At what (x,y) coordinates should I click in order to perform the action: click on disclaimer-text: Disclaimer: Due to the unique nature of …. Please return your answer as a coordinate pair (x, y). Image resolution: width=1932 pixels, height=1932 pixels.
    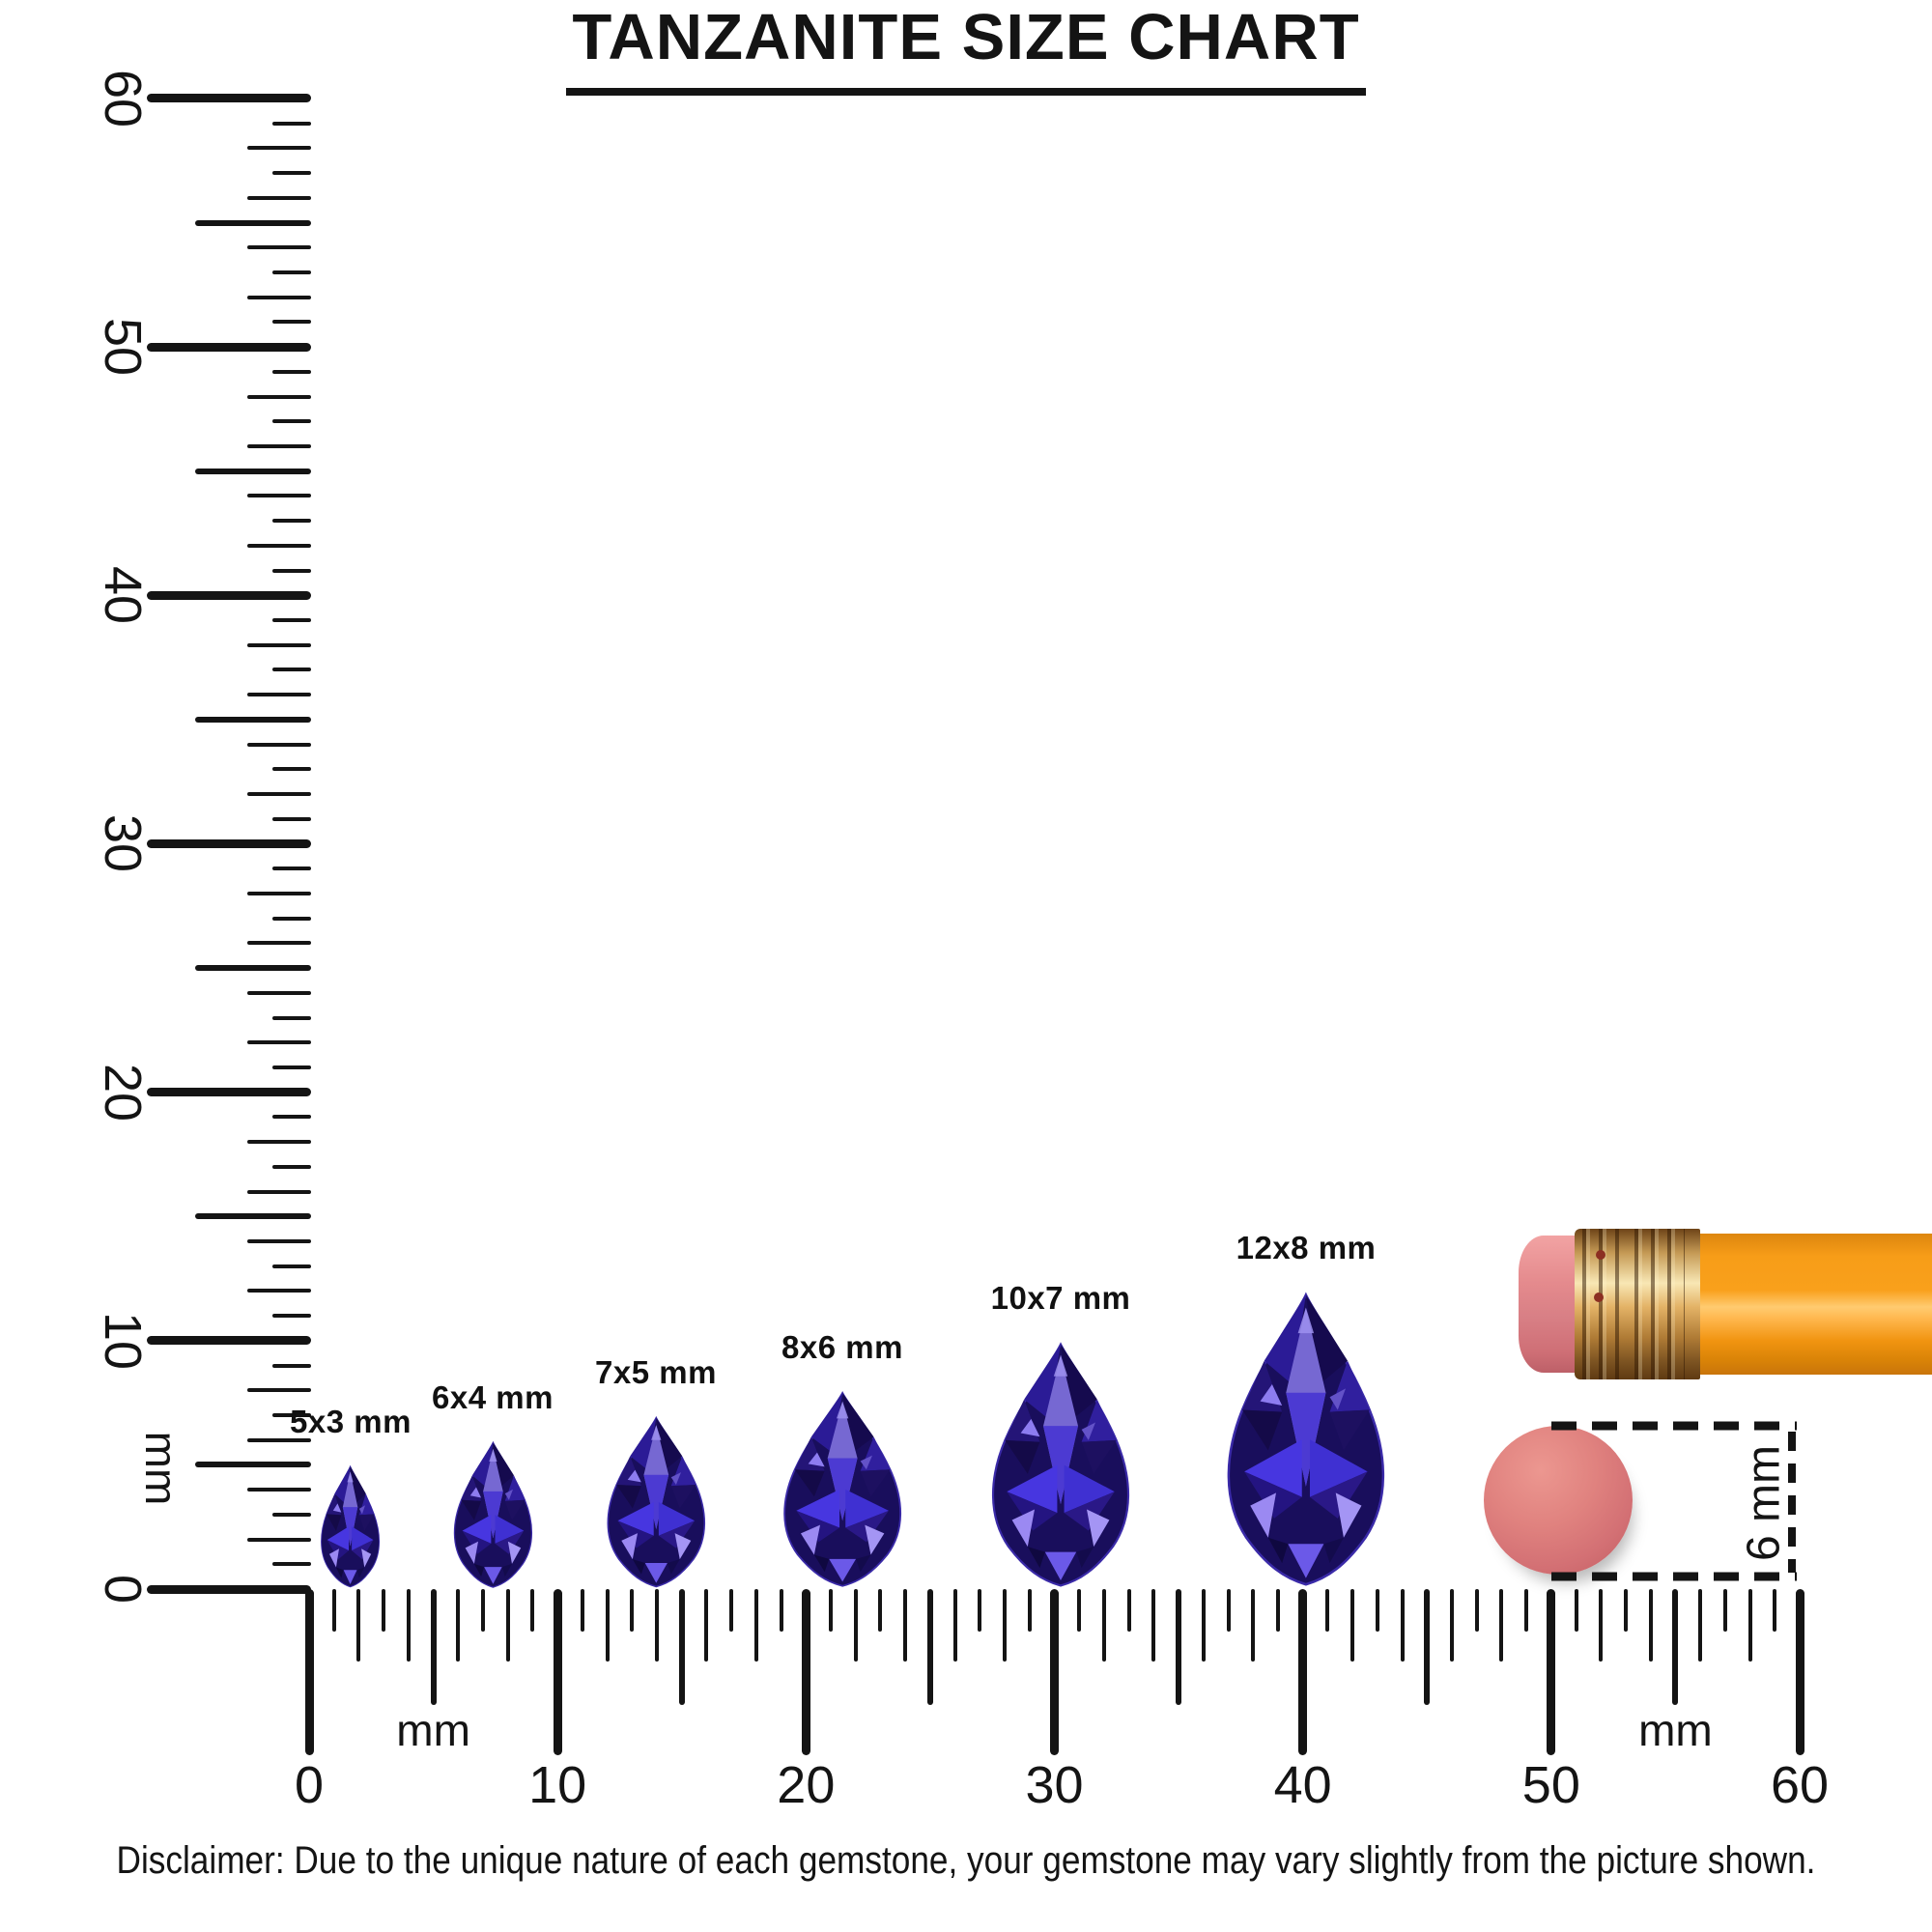
    Looking at the image, I should click on (966, 1860).